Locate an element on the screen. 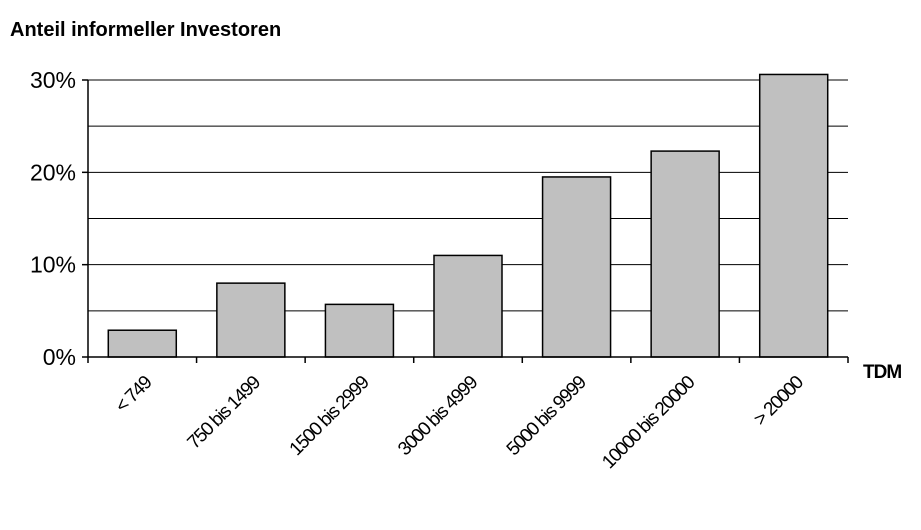  y-tick-label: 30% is located at coordinates (53, 80).